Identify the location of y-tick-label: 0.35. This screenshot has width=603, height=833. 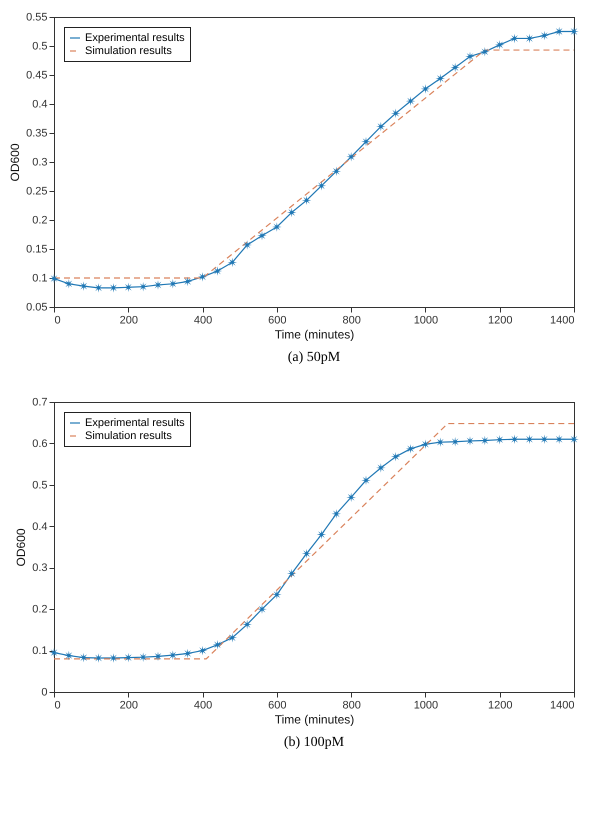
(37, 134).